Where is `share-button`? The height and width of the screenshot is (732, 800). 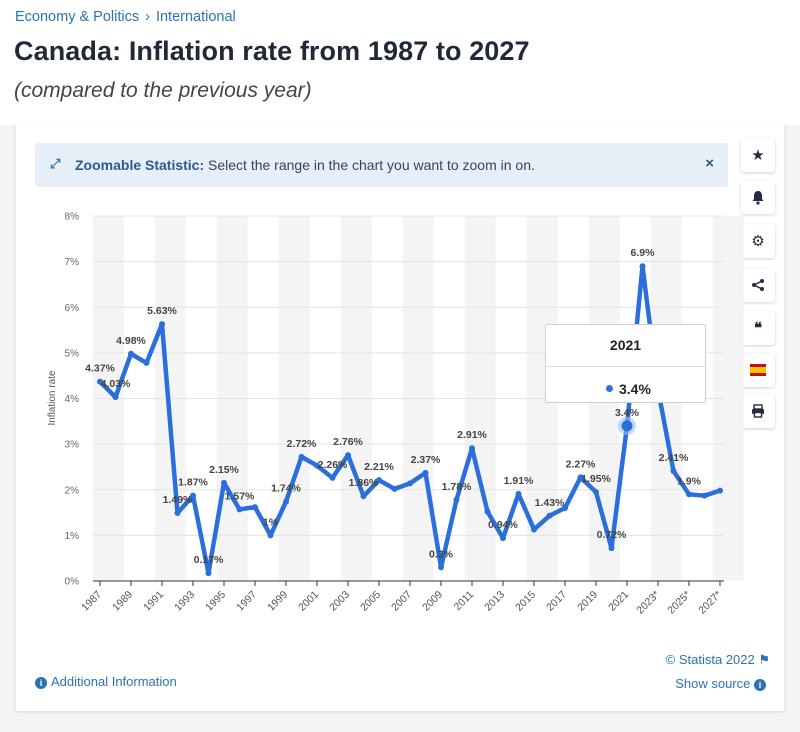
share-button is located at coordinates (758, 285).